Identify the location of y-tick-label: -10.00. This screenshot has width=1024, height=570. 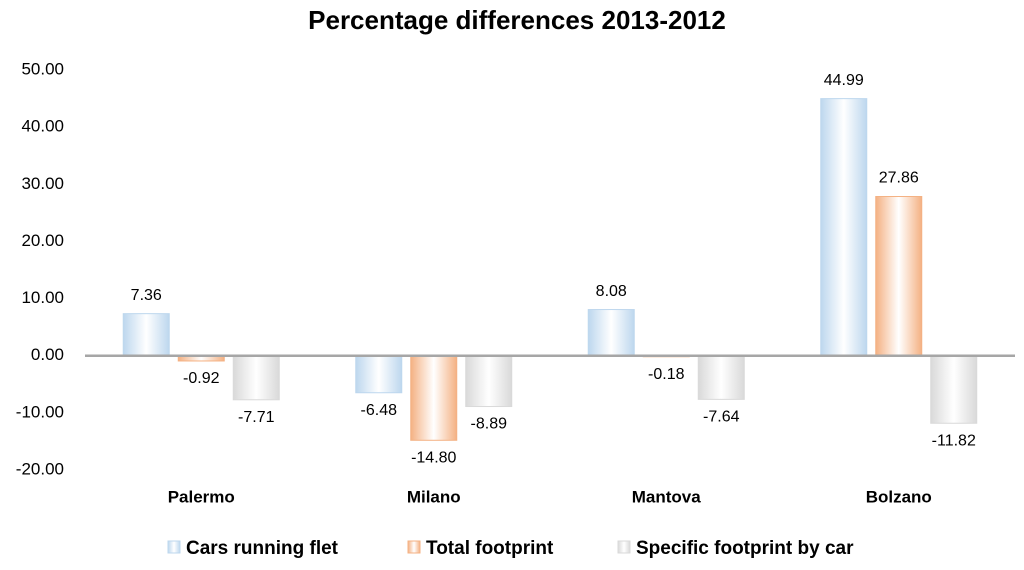
(40, 411).